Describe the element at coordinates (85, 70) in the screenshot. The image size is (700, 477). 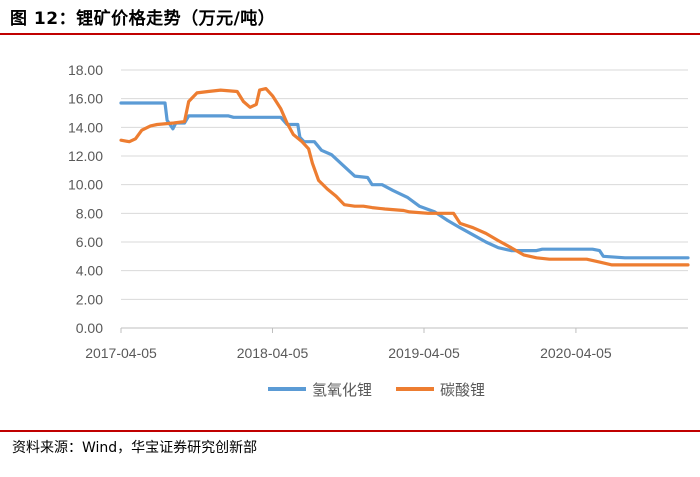
I see `y-tick-label: 18.00` at that location.